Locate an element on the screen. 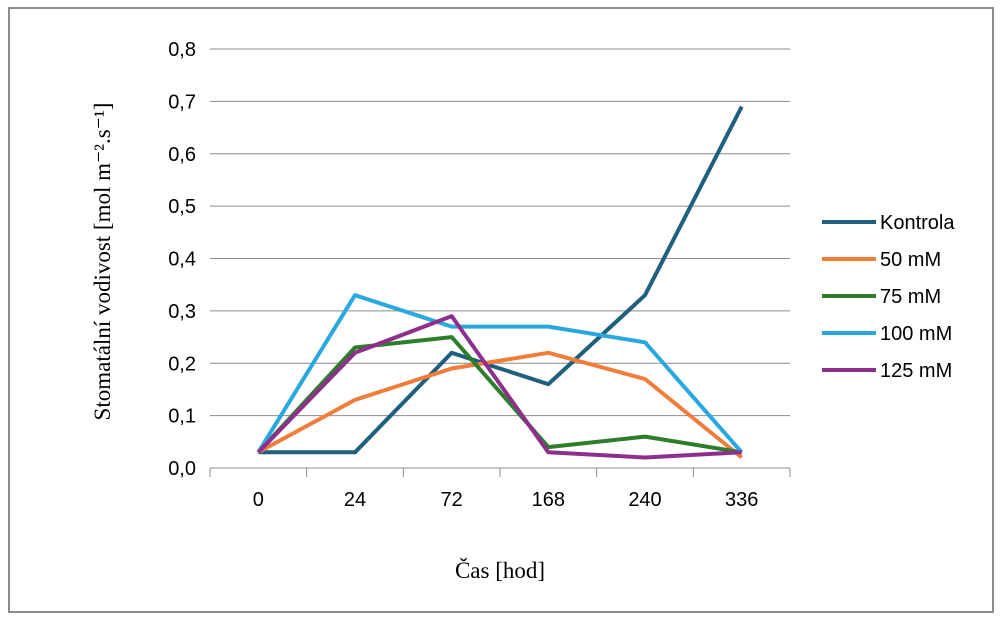 The width and height of the screenshot is (1004, 622). x-tick-label: 24 is located at coordinates (355, 500).